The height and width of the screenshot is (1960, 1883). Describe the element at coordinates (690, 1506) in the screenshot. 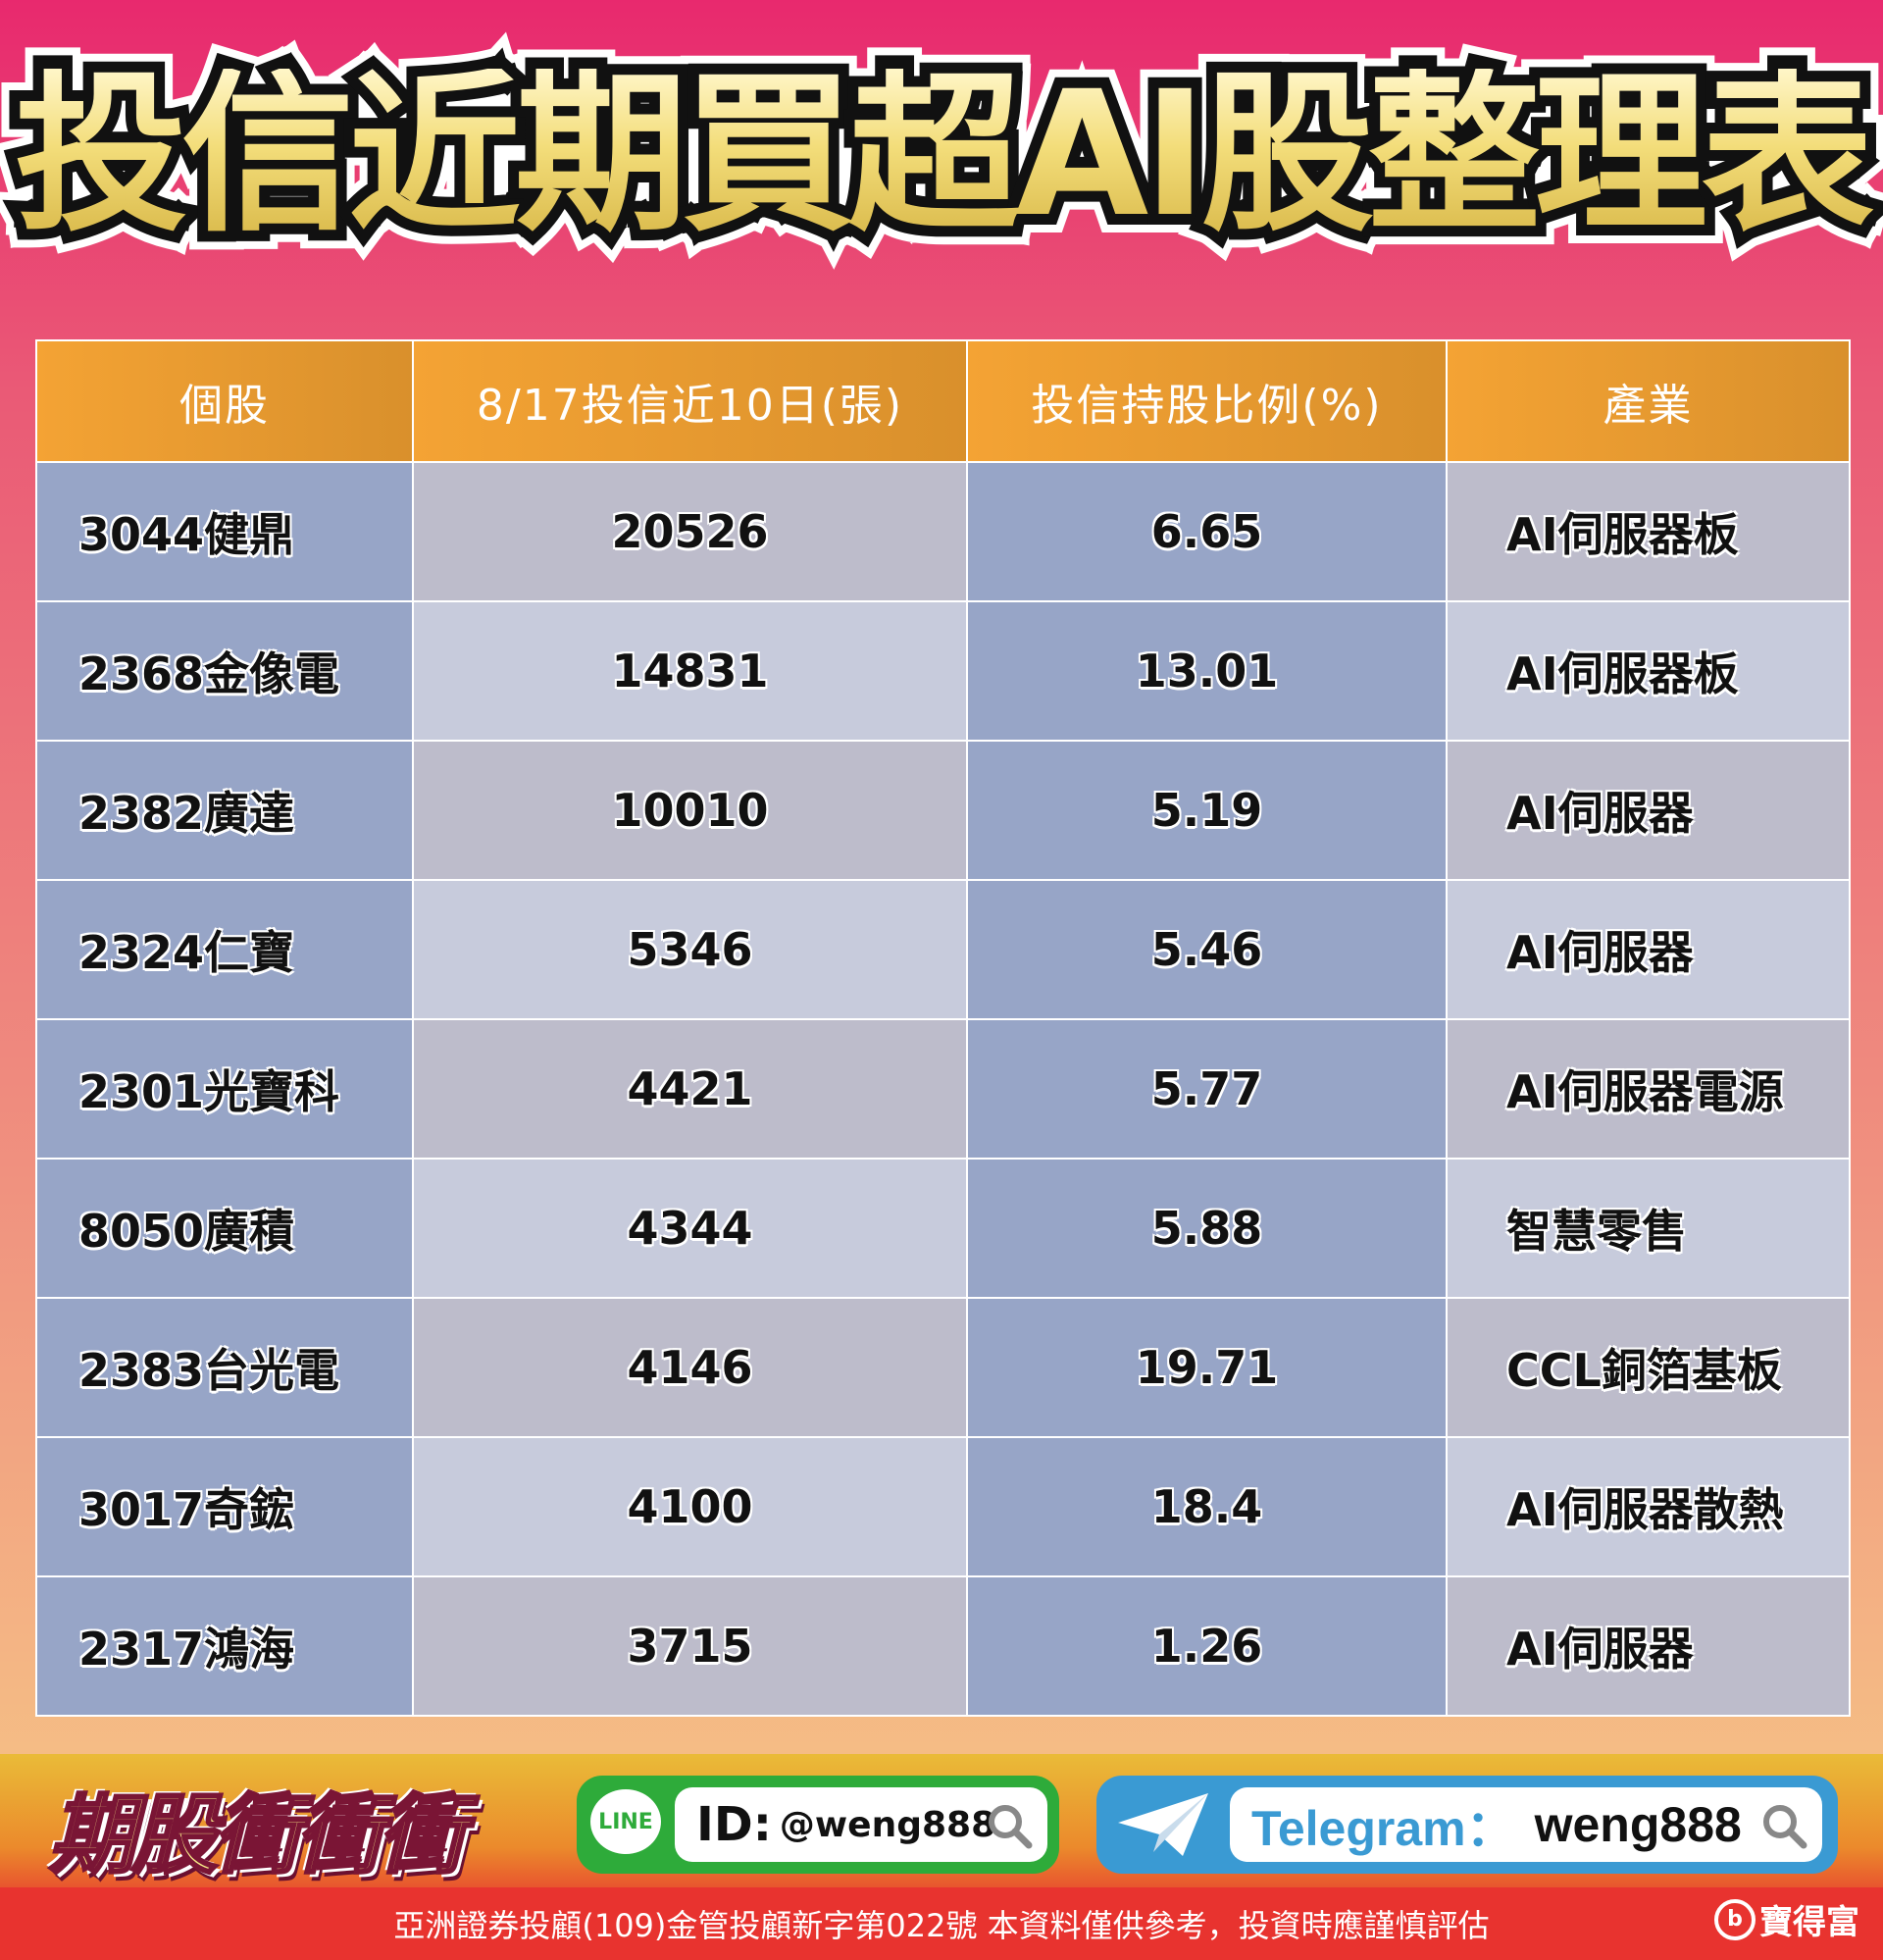

I see `cell-volume: 4100` at that location.